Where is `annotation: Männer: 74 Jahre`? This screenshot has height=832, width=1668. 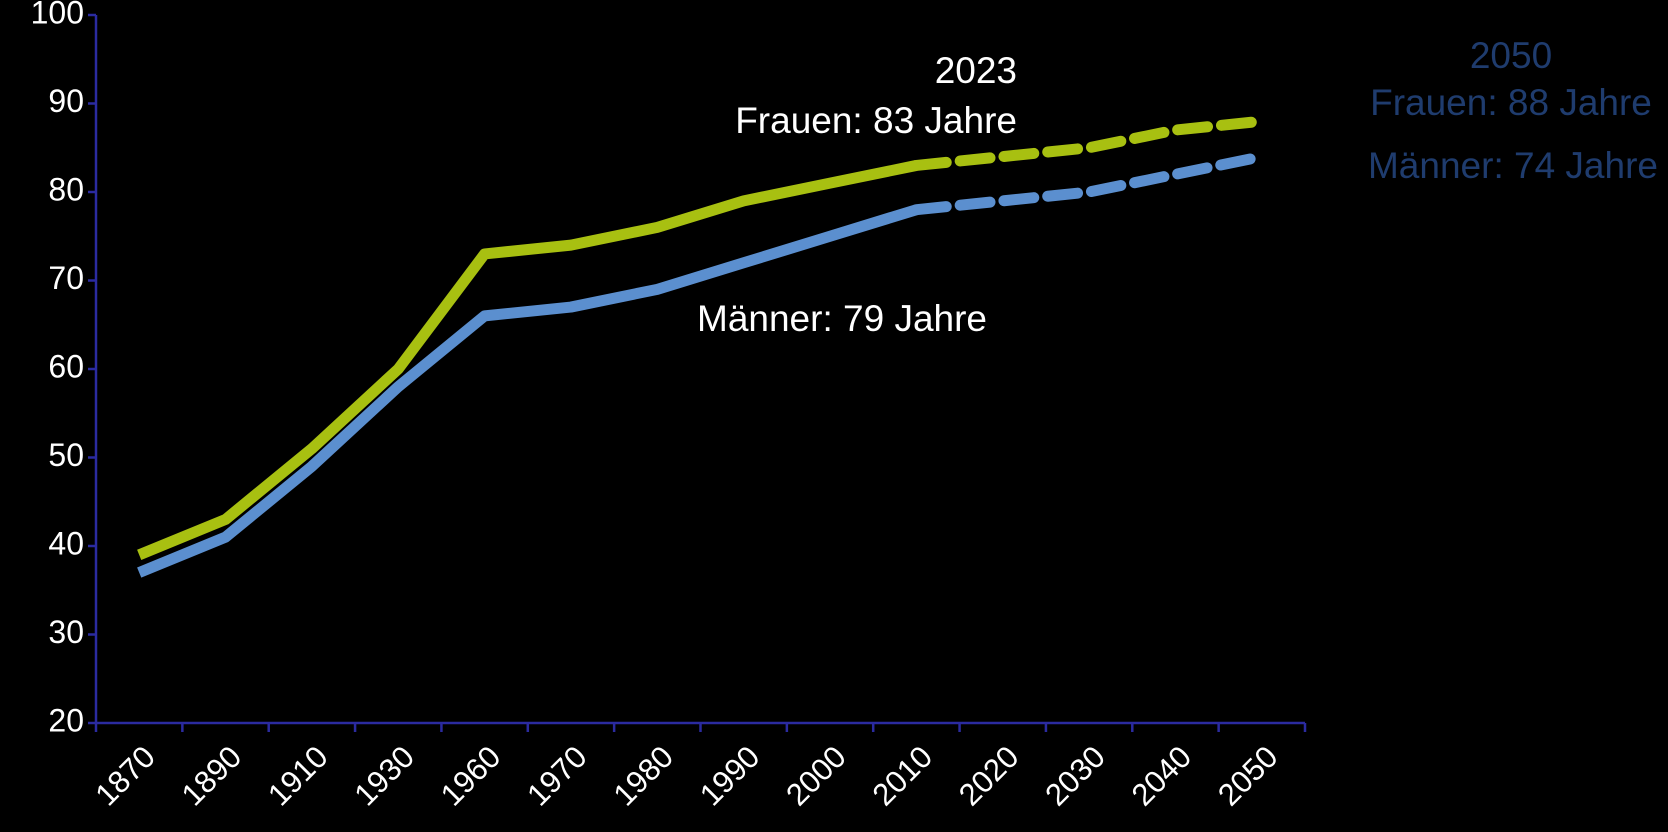 annotation: Männer: 74 Jahre is located at coordinates (1513, 165).